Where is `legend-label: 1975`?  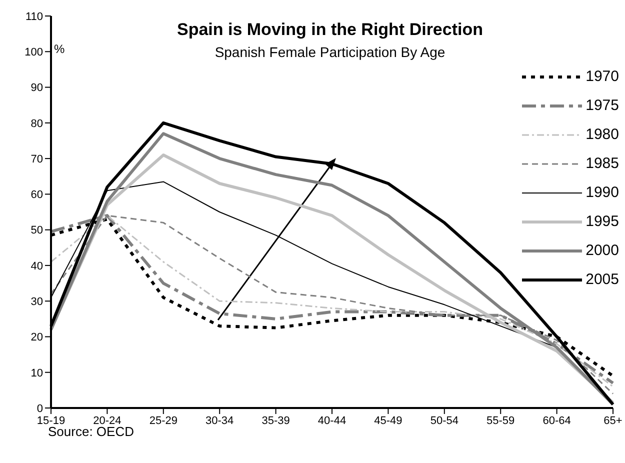 legend-label: 1975 is located at coordinates (602, 105).